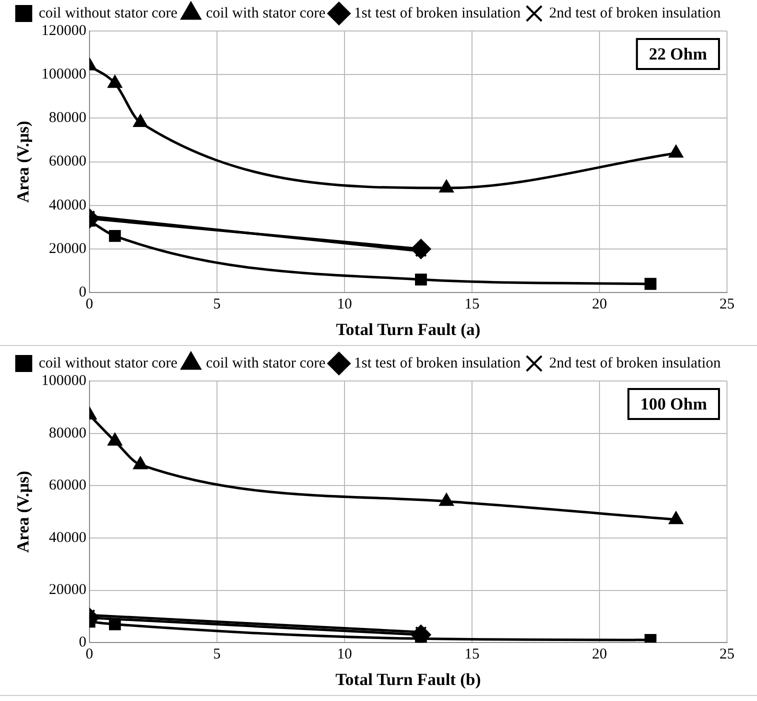 The width and height of the screenshot is (757, 701). I want to click on annotation: 100 Ohm, so click(673, 404).